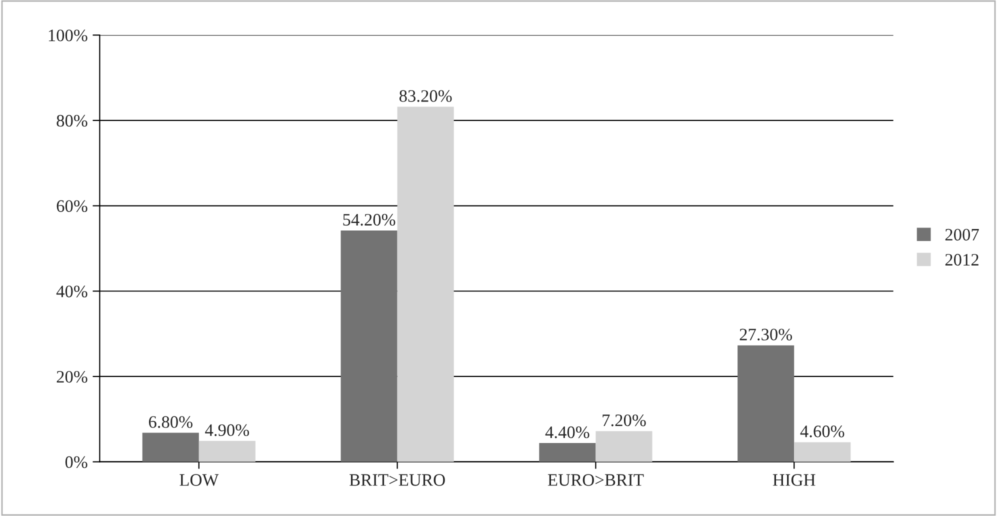 Image resolution: width=997 pixels, height=516 pixels. Describe the element at coordinates (961, 260) in the screenshot. I see `legend-label: 2012` at that location.